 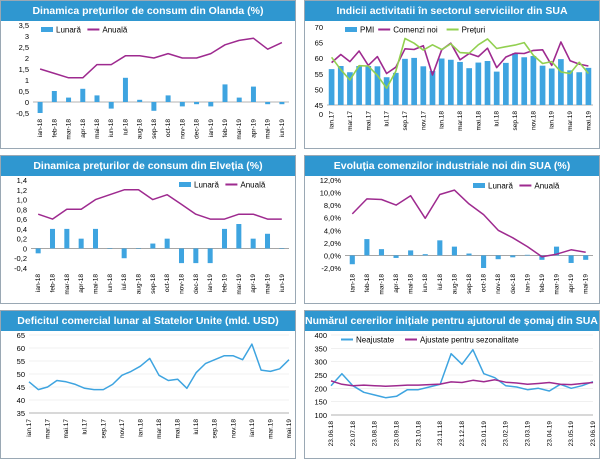 I want to click on legend-item: Ajustate pentru sezonalitate, so click(x=462, y=340).